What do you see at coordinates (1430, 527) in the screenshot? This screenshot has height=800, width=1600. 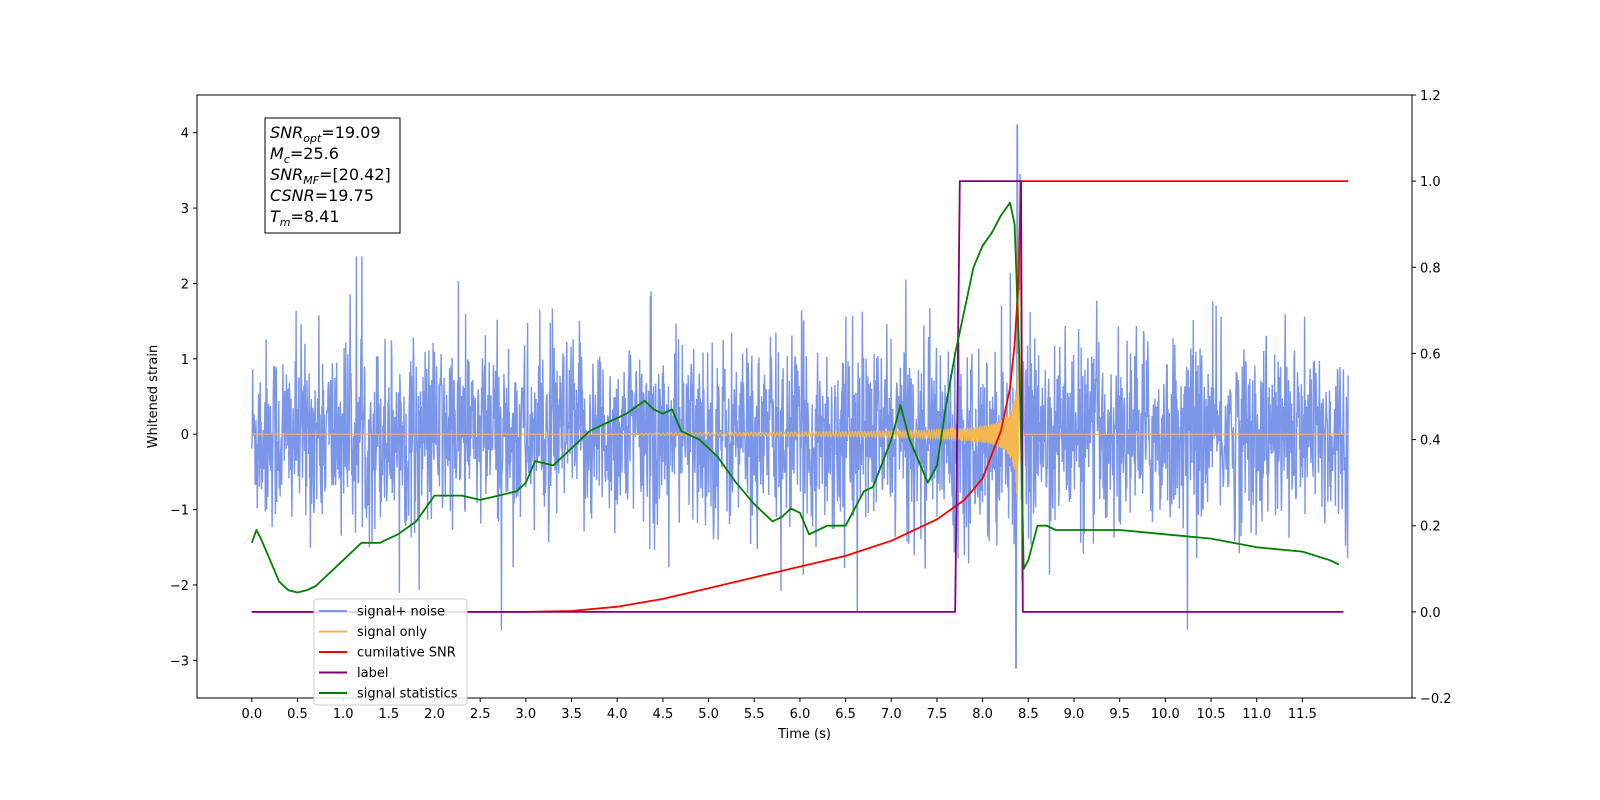 I see `y2-tick-label: 0.2` at bounding box center [1430, 527].